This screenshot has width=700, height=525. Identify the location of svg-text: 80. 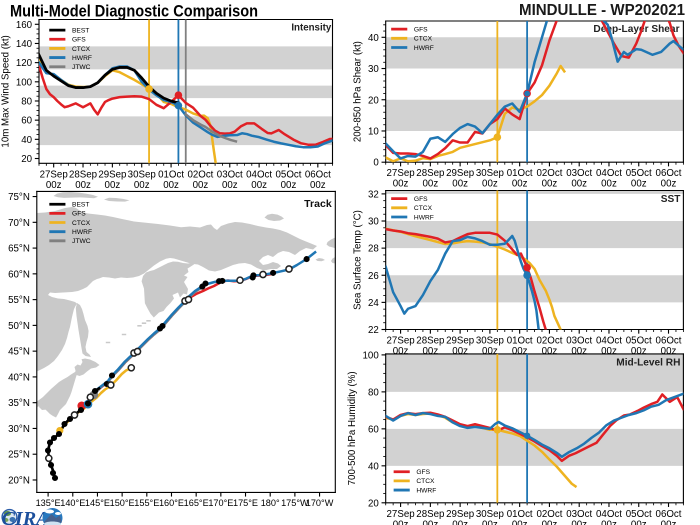
(26, 102).